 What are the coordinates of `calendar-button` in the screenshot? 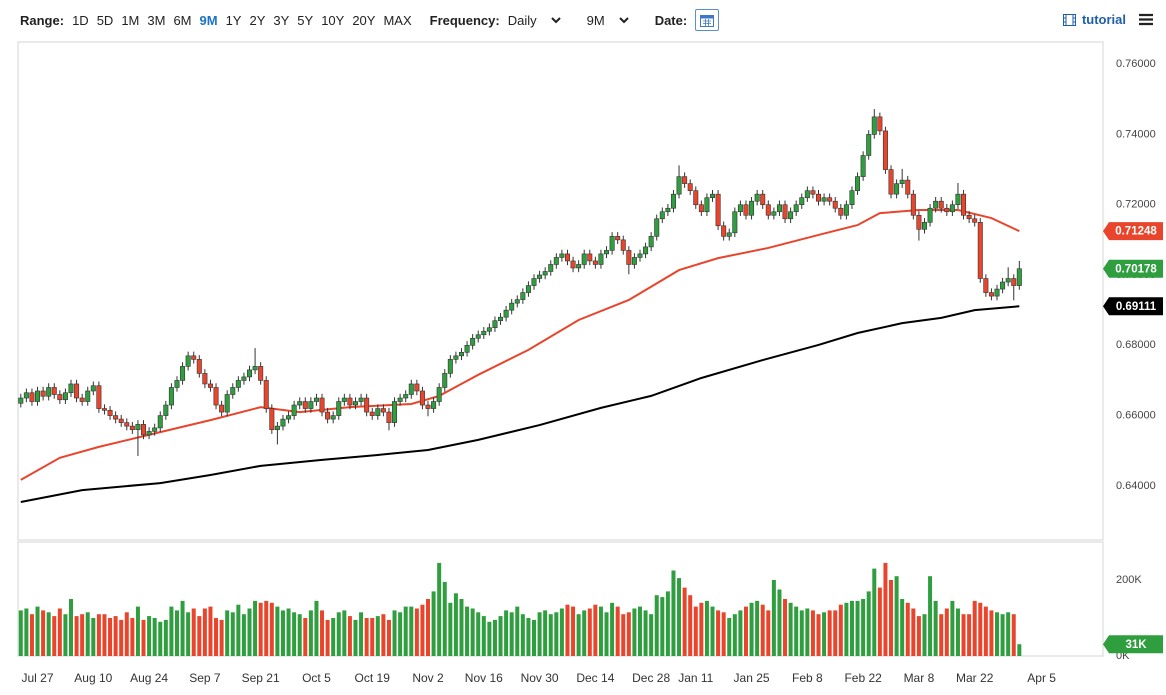 It's located at (707, 20).